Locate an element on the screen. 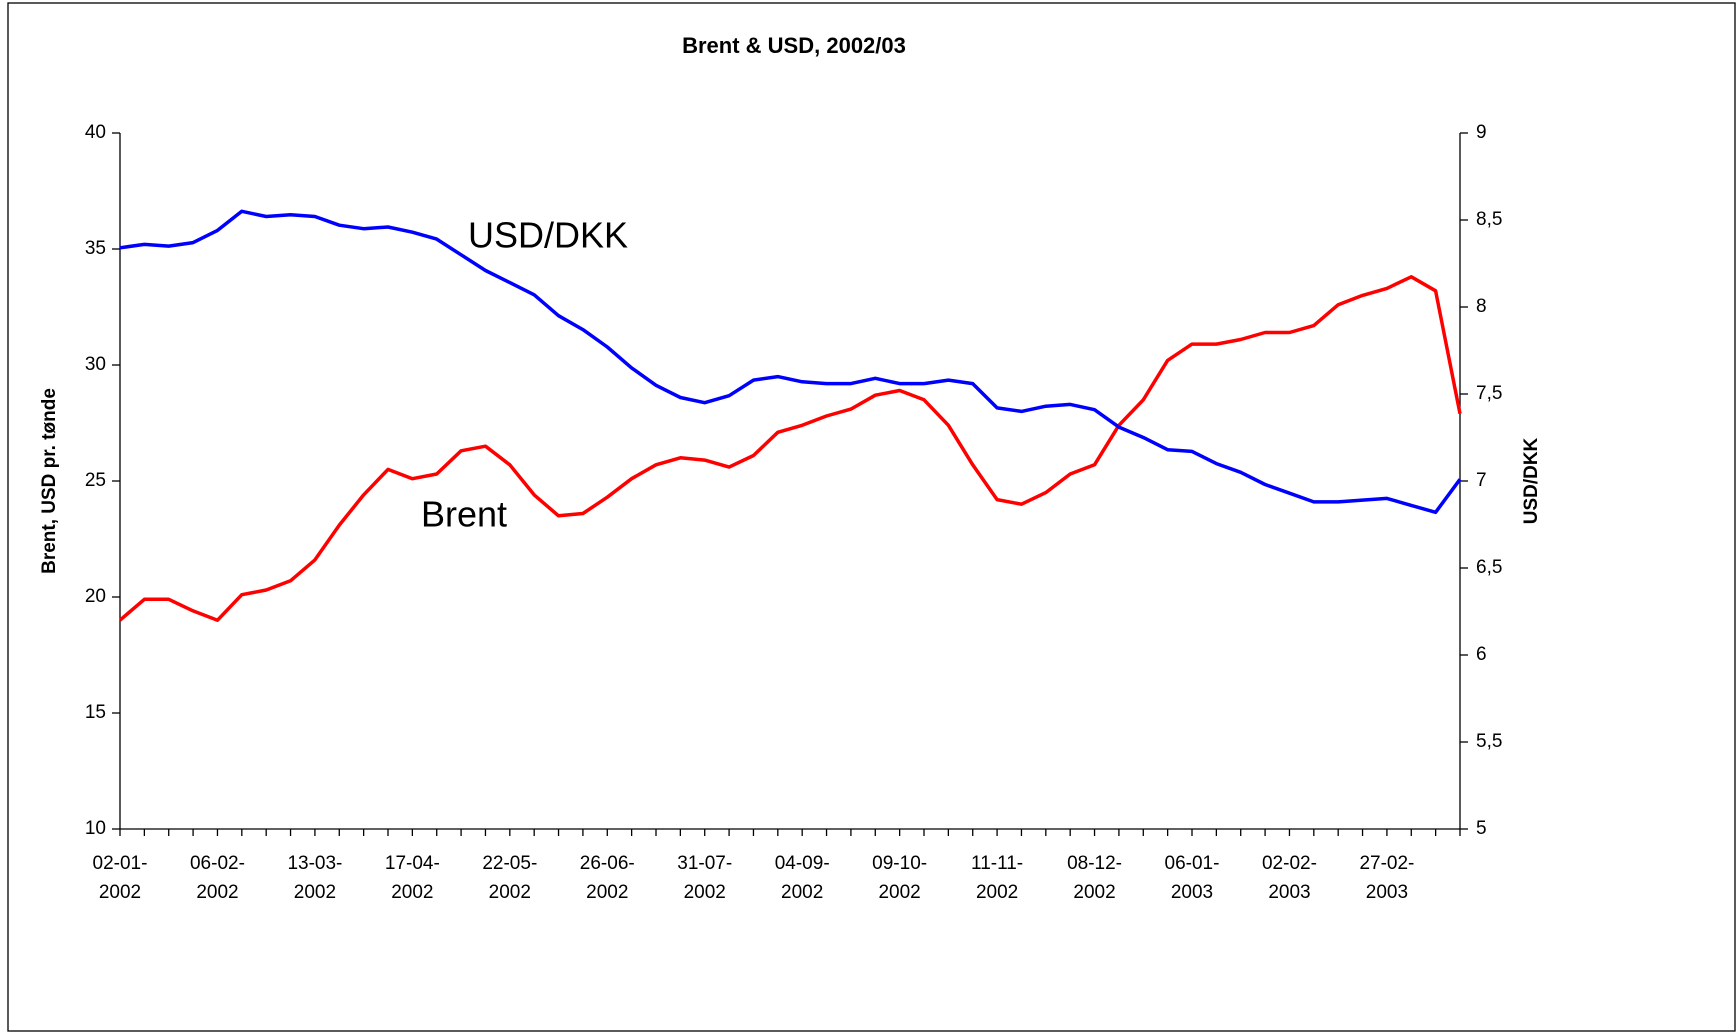 Image resolution: width=1736 pixels, height=1032 pixels. y2-tick-label: 6,5 is located at coordinates (1489, 567).